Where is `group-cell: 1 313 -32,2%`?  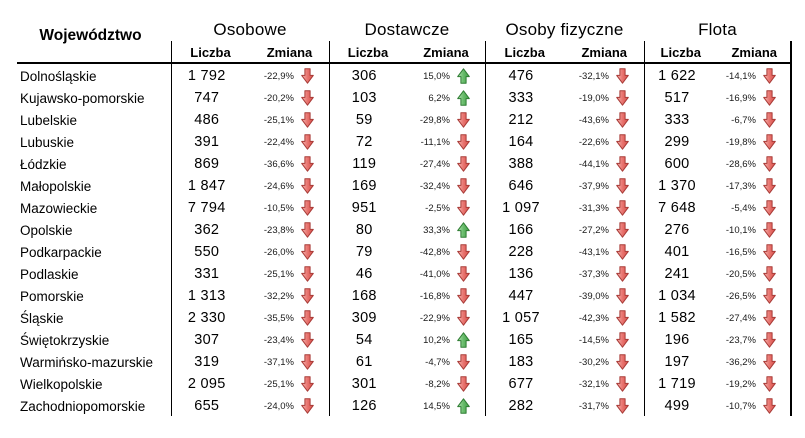 group-cell: 1 313 -32,2% is located at coordinates (250, 296).